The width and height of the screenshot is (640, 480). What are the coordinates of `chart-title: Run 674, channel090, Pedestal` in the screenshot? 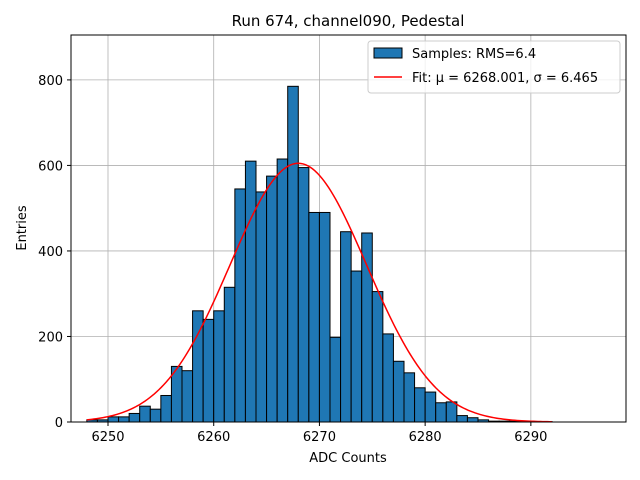 It's located at (348, 21).